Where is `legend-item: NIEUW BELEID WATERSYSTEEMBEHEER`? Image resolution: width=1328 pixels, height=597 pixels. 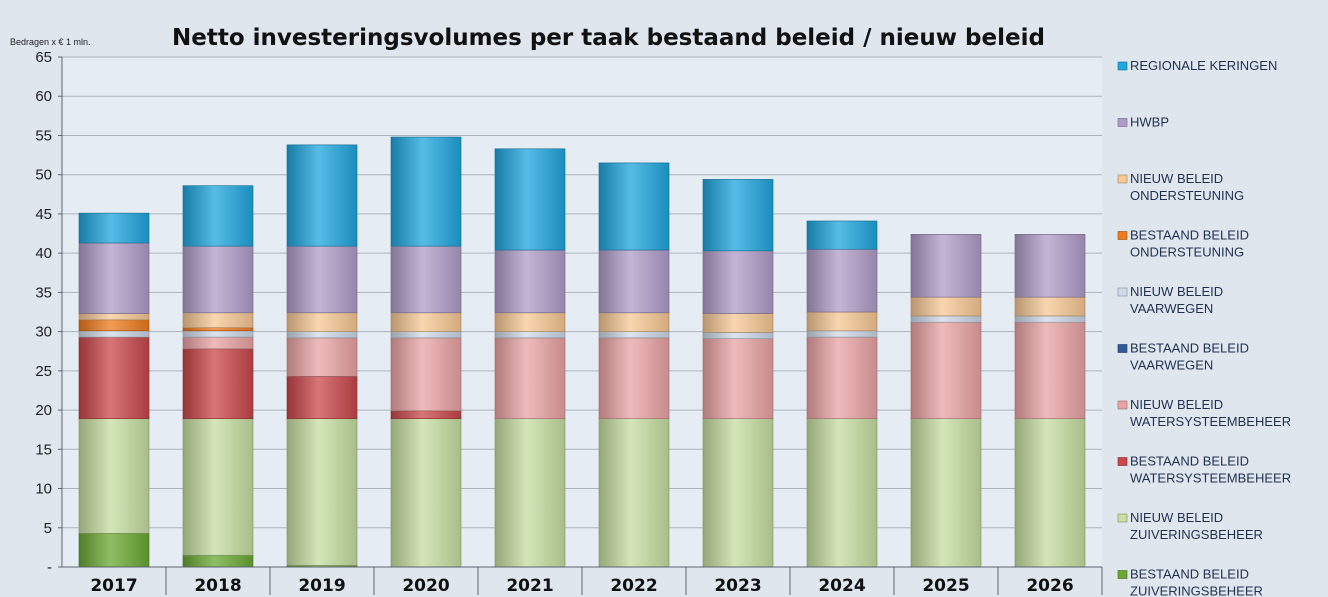
legend-item: NIEUW BELEID WATERSYSTEEMBEHEER is located at coordinates (1204, 413).